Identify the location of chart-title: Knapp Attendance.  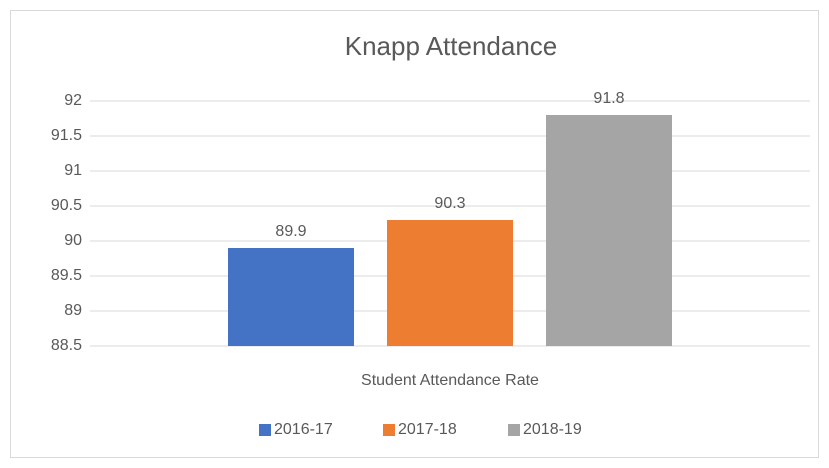
(451, 46).